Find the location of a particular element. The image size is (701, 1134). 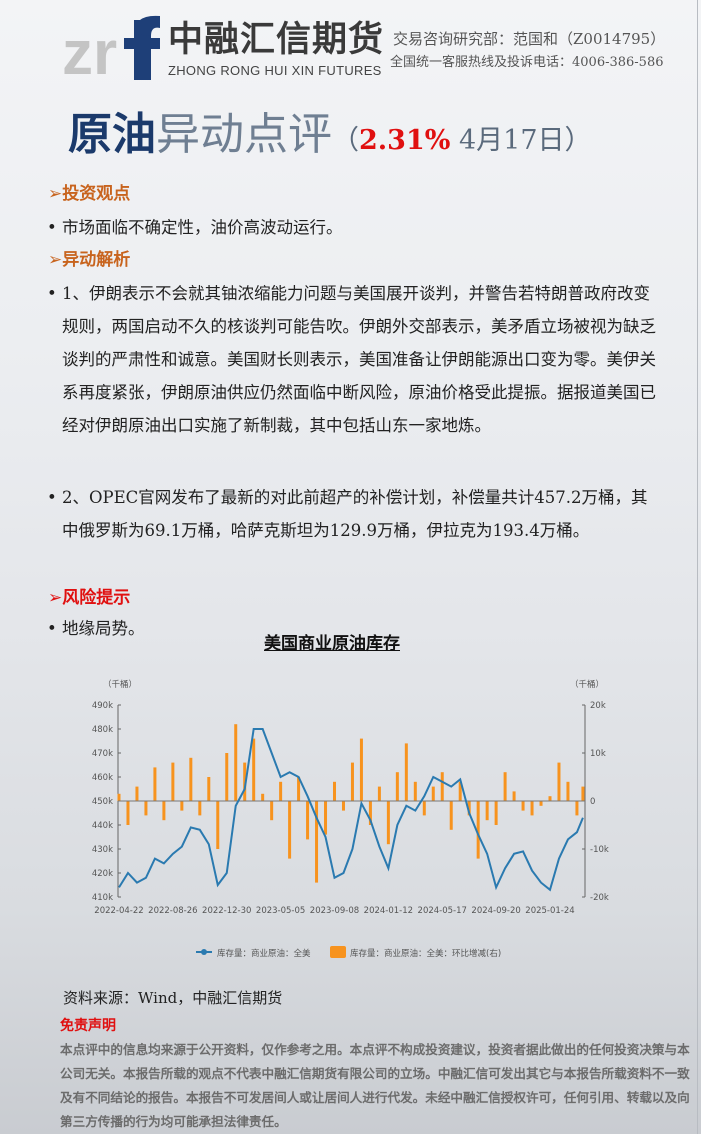

y-tick-left: 460k is located at coordinates (102, 778).